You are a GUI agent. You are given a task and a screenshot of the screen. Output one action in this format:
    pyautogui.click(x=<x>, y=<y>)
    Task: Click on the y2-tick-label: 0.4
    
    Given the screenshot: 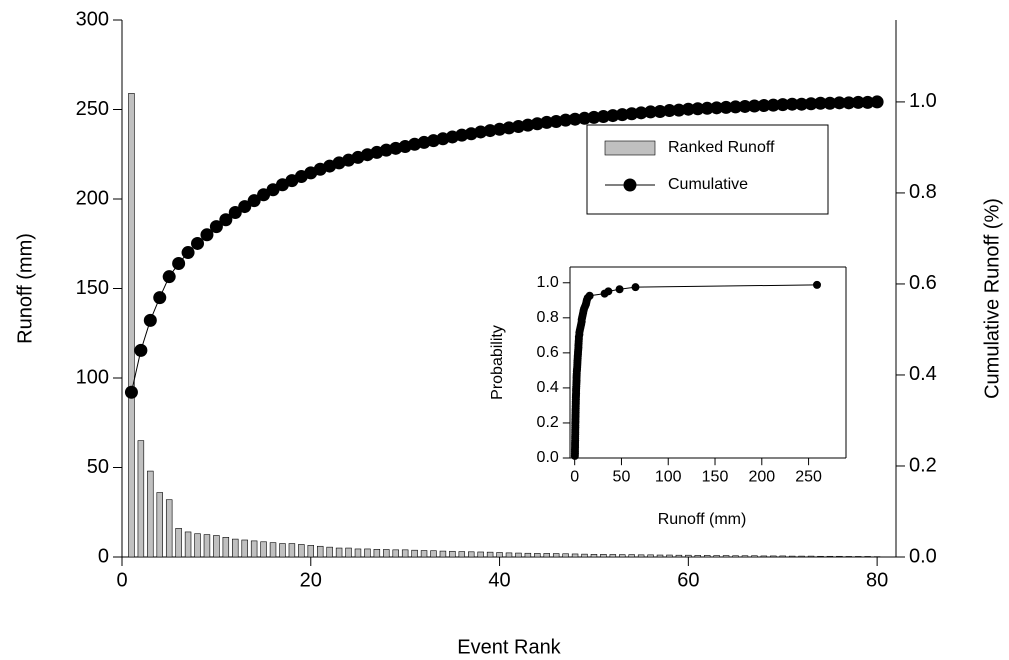 What is the action you would take?
    pyautogui.click(x=923, y=374)
    